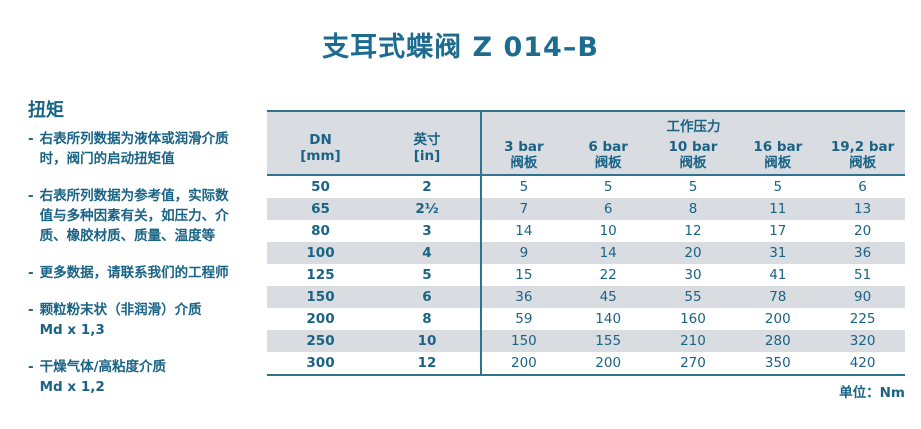 Image resolution: width=921 pixels, height=429 pixels. Describe the element at coordinates (586, 209) in the screenshot. I see `table-row: 65 2½ 7 6 8 11 13` at that location.